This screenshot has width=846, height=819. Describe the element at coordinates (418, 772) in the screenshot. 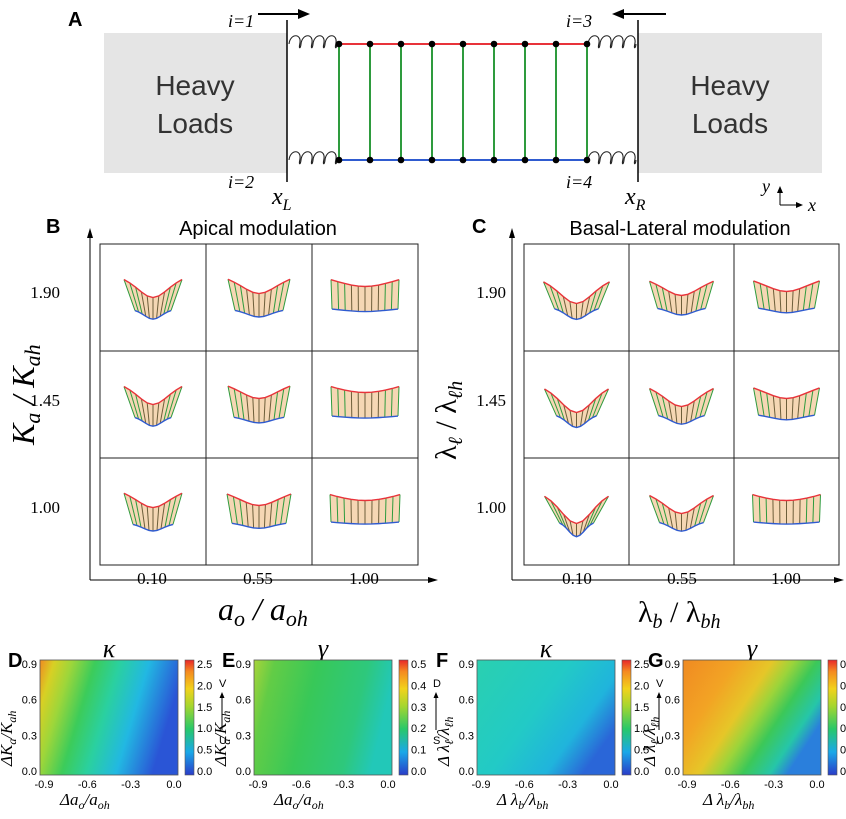

I see `colorbar-tick: 0.0` at that location.